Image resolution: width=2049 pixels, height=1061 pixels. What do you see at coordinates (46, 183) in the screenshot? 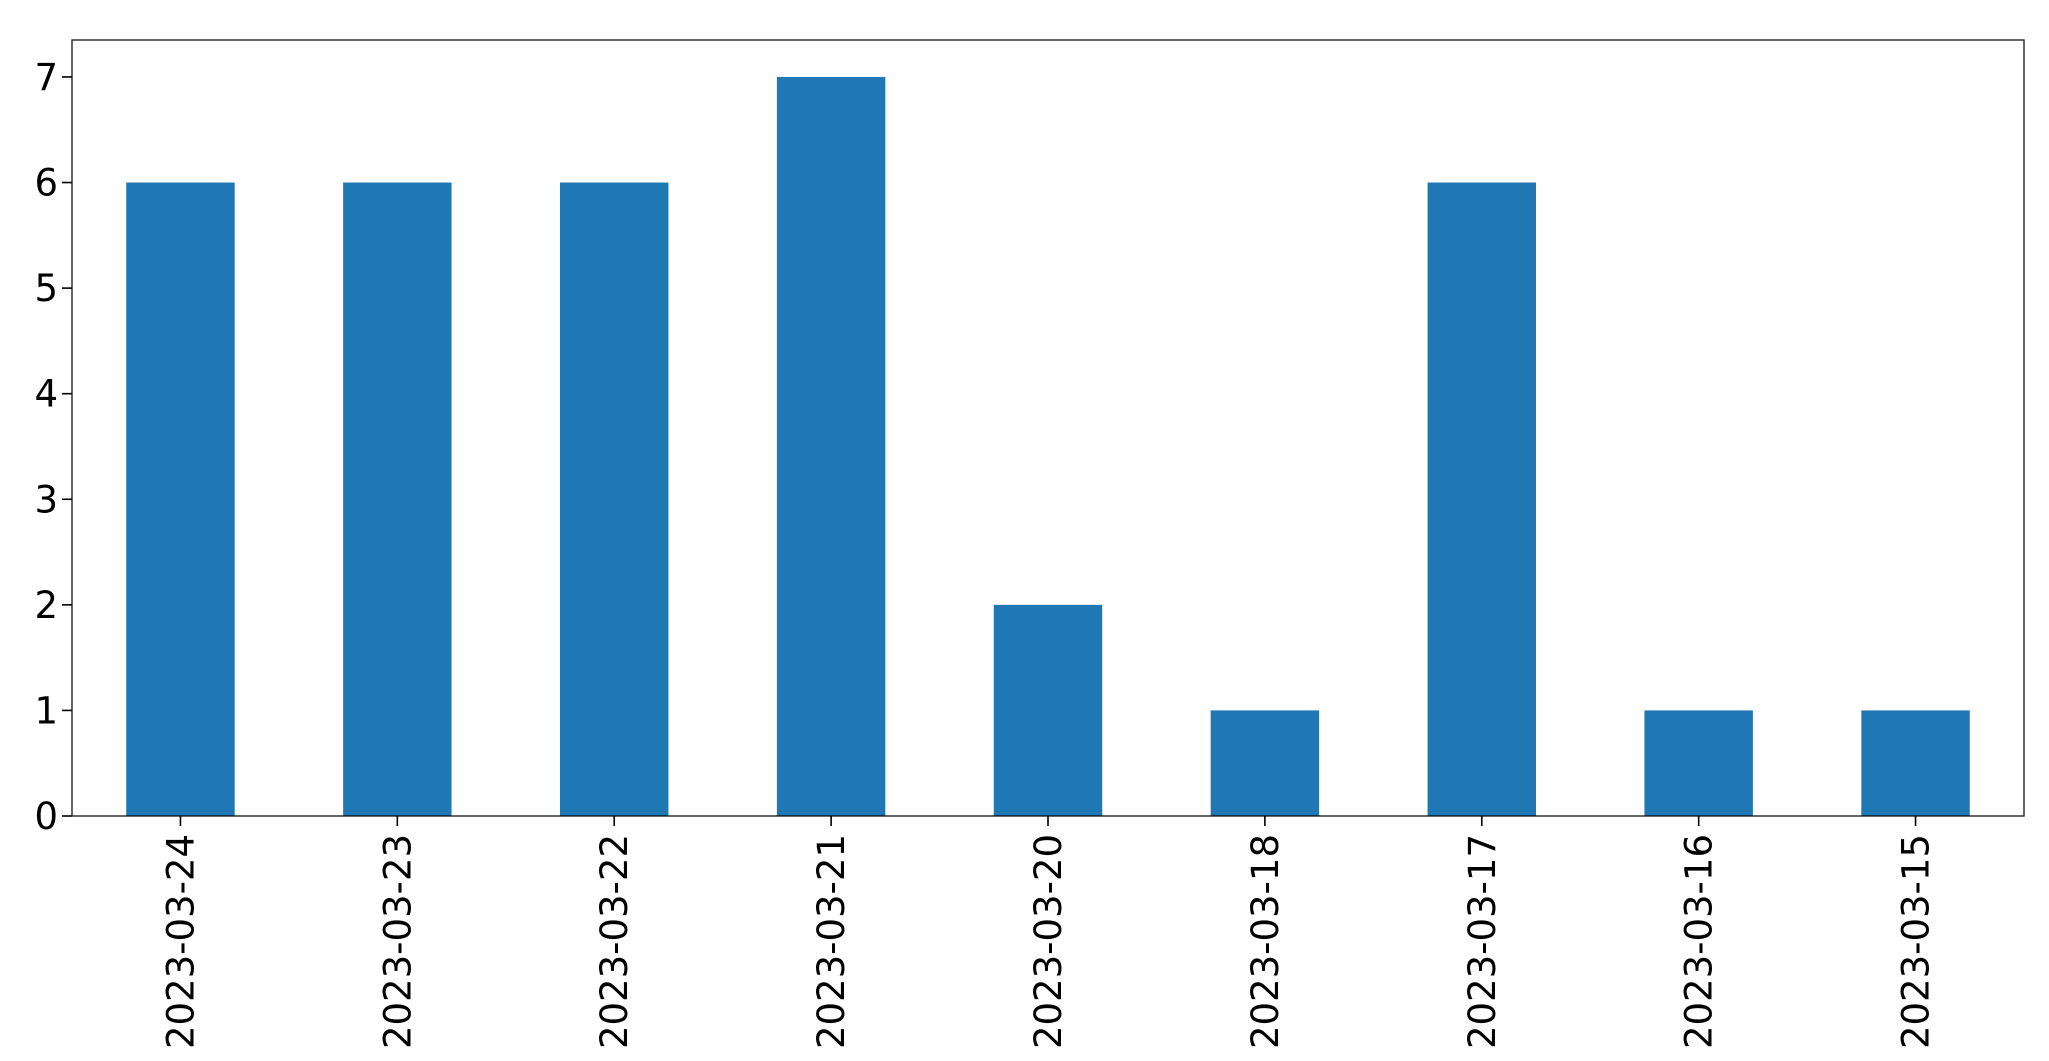
I see `y-tick-label: 6` at bounding box center [46, 183].